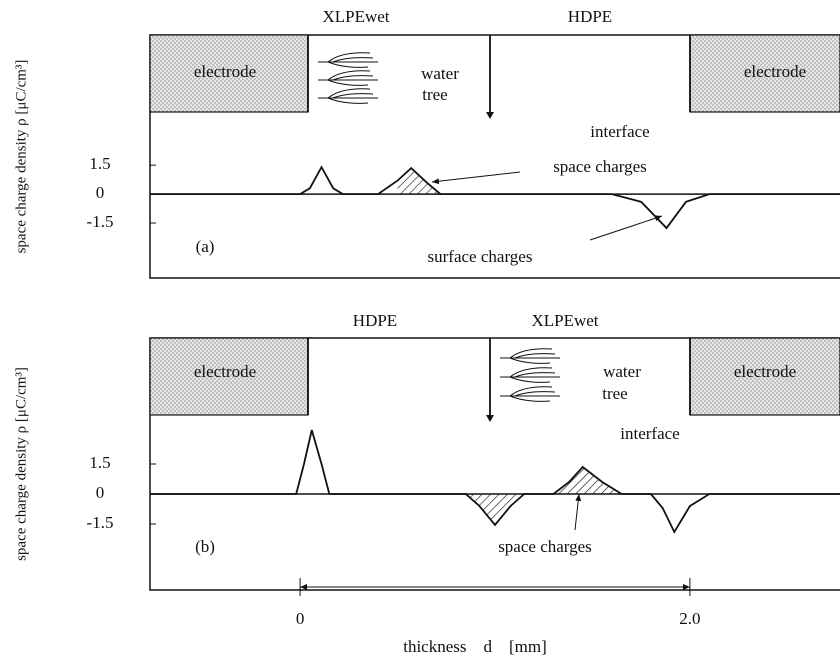 The image size is (840, 662). I want to click on annotation: (a), so click(205, 246).